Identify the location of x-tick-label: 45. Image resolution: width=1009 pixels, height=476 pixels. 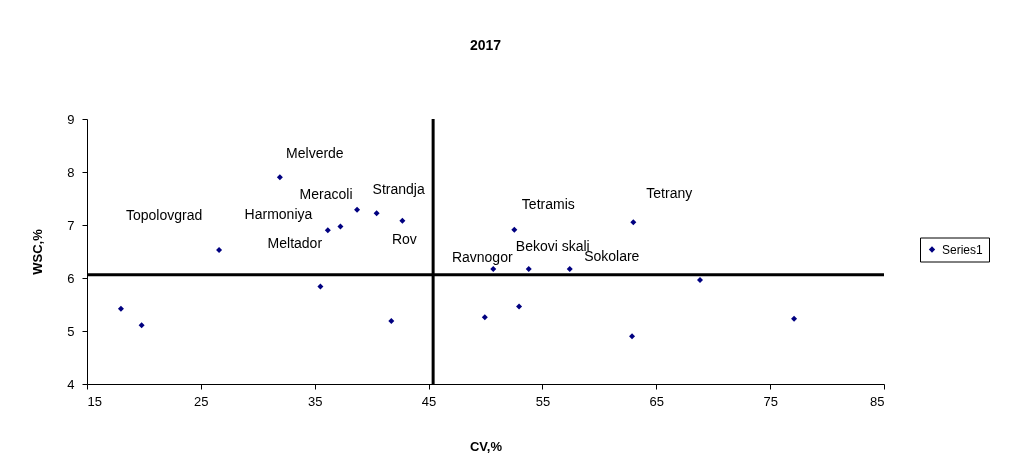
(429, 401).